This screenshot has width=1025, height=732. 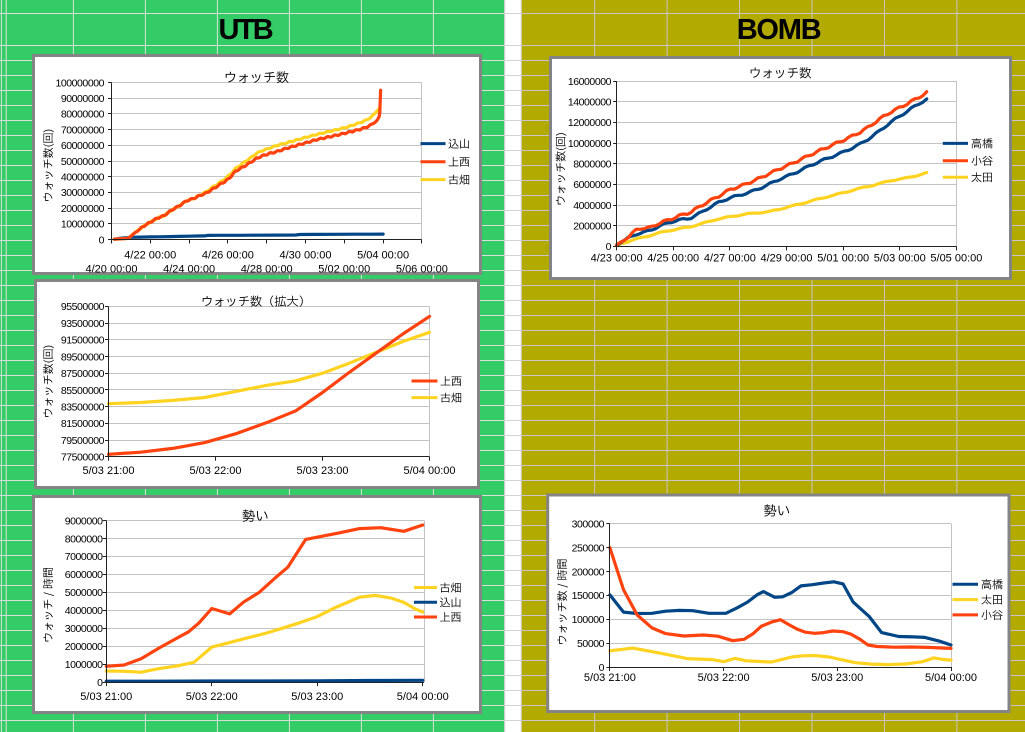 I want to click on svg-text: 14000000, so click(x=590, y=103).